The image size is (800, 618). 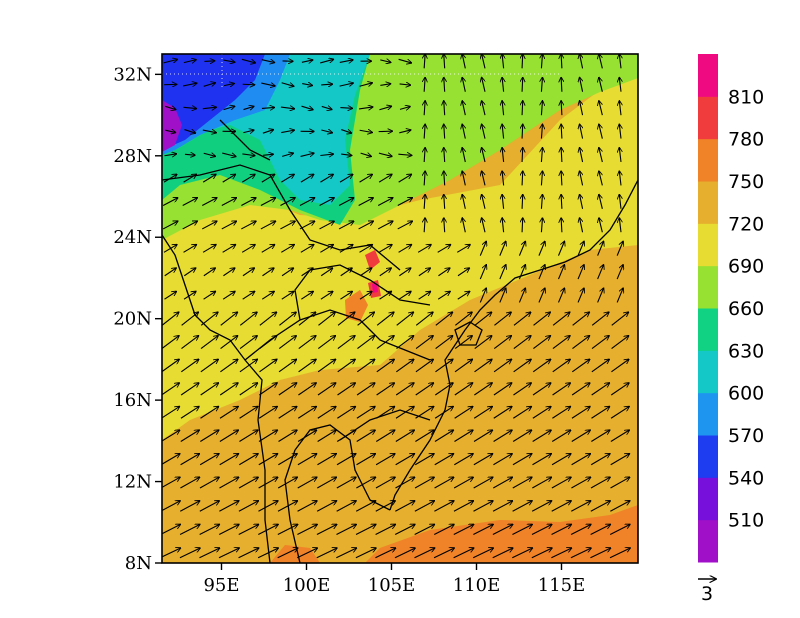 What do you see at coordinates (746, 309) in the screenshot?
I see `colorbar-label: 660` at bounding box center [746, 309].